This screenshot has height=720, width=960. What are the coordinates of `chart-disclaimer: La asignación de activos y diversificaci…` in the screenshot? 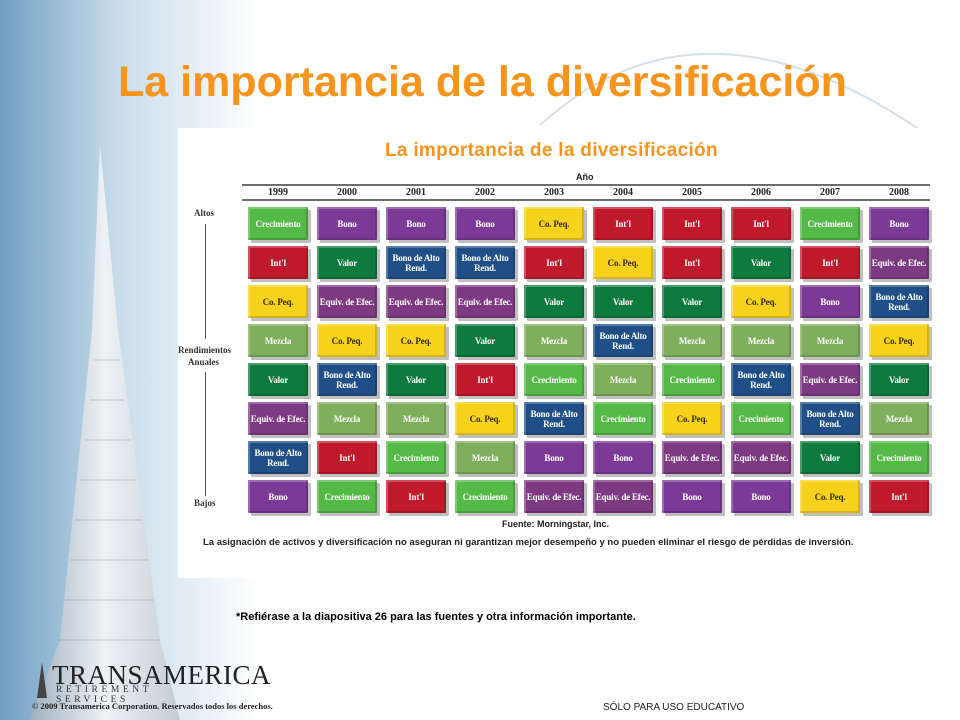 It's located at (528, 542).